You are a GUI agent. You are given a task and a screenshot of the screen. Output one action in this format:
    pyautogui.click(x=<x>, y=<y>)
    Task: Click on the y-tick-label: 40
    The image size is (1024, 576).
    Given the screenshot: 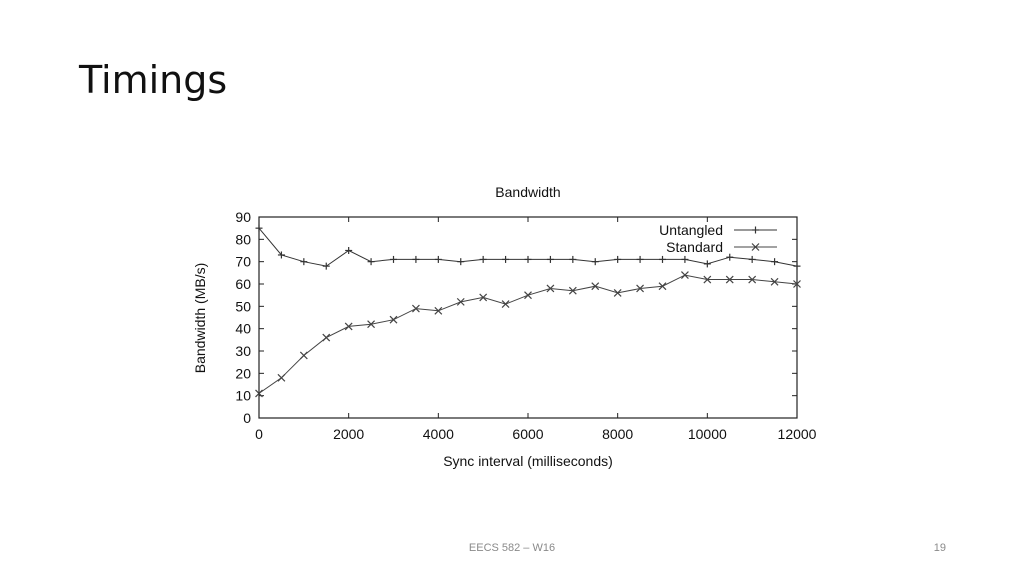 What is the action you would take?
    pyautogui.click(x=243, y=329)
    